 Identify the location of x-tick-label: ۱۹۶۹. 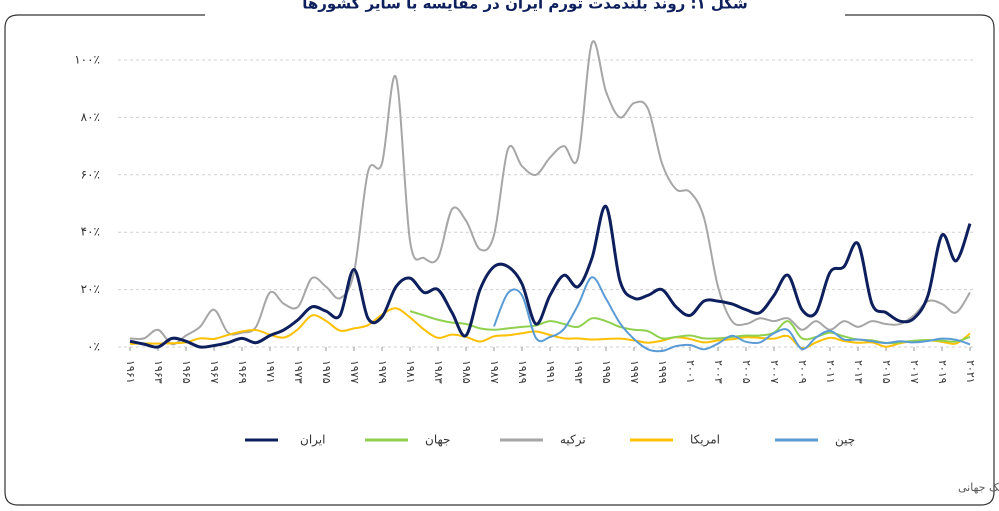
(242, 372).